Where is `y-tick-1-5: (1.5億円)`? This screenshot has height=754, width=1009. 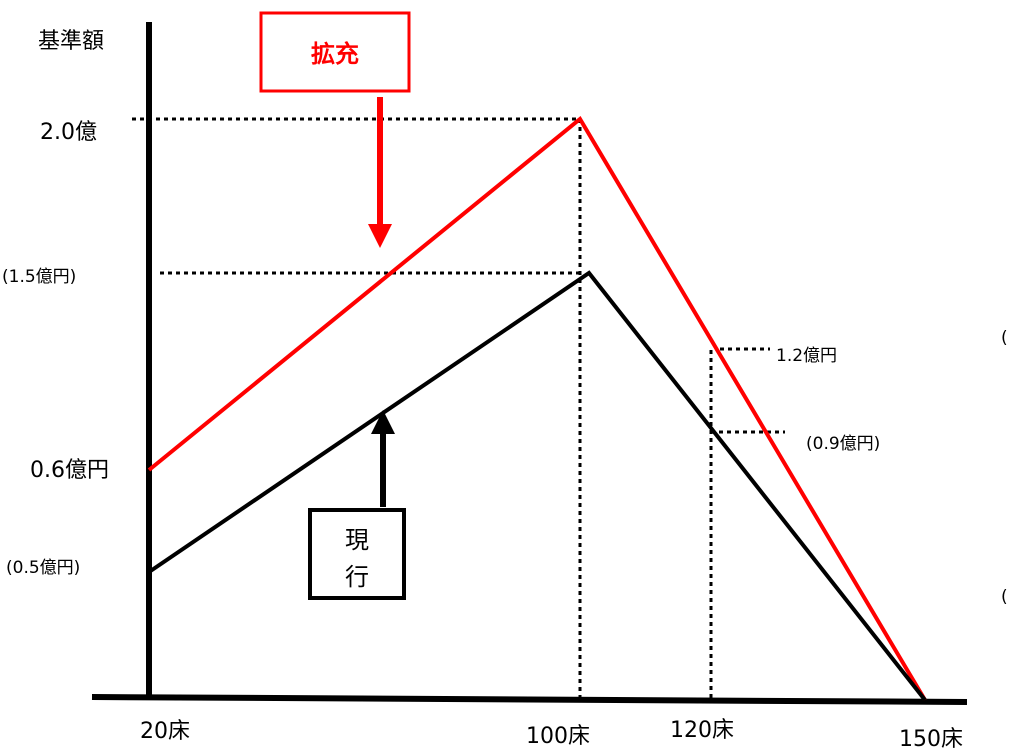 y-tick-1-5: (1.5億円) is located at coordinates (39, 277).